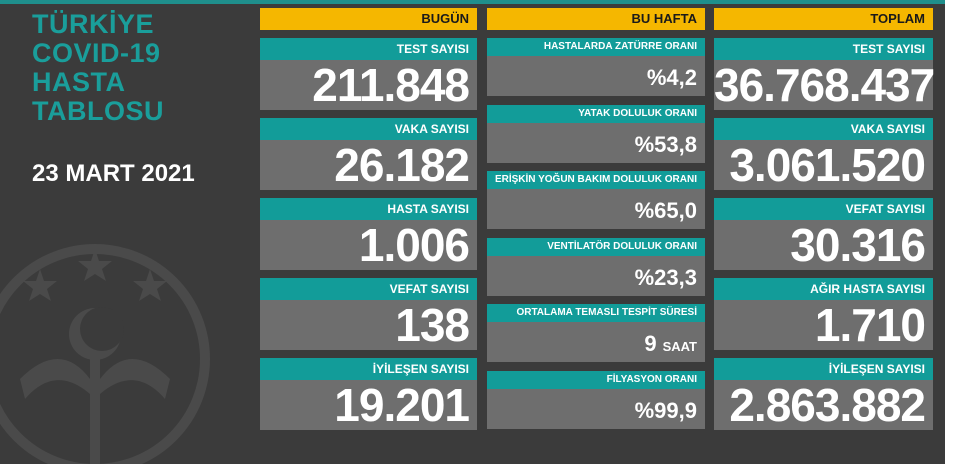 This screenshot has width=956, height=473. I want to click on value-text: 1.710, so click(870, 325).